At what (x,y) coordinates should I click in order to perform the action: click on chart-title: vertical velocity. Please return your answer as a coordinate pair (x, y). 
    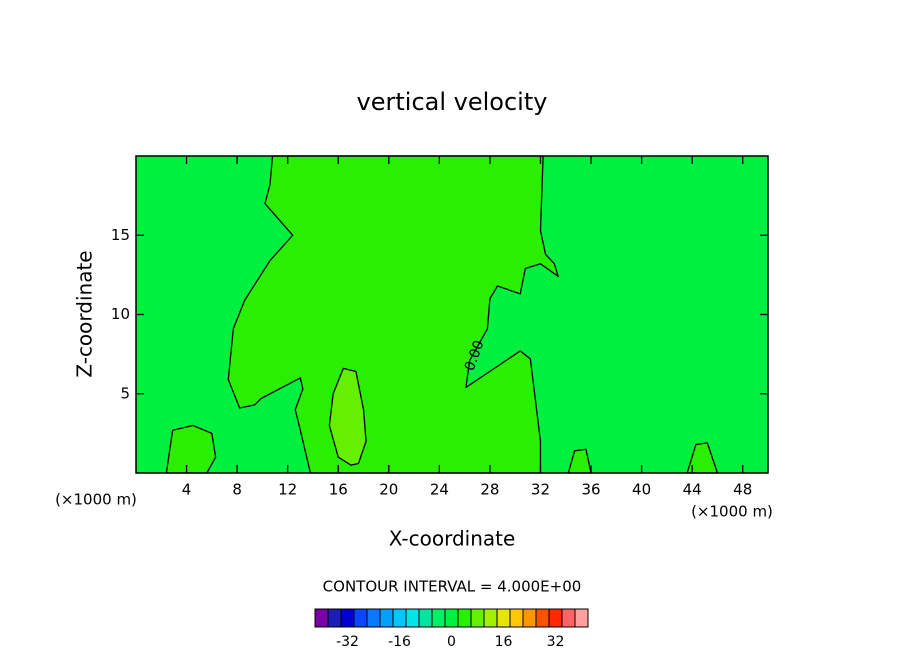
    Looking at the image, I should click on (452, 102).